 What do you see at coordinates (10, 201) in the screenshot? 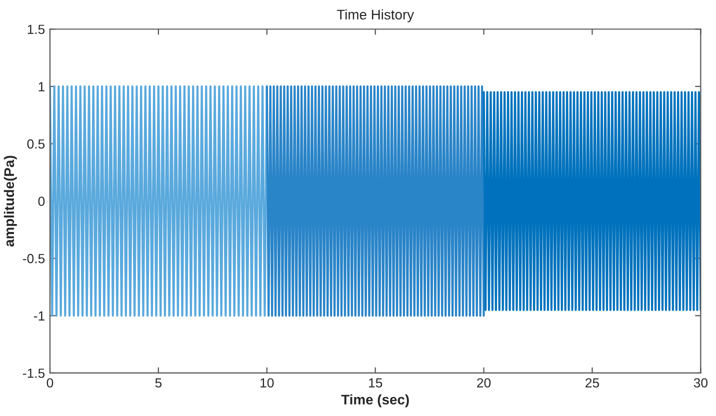
I see `y-axis-title: amplitude(Pa)` at bounding box center [10, 201].